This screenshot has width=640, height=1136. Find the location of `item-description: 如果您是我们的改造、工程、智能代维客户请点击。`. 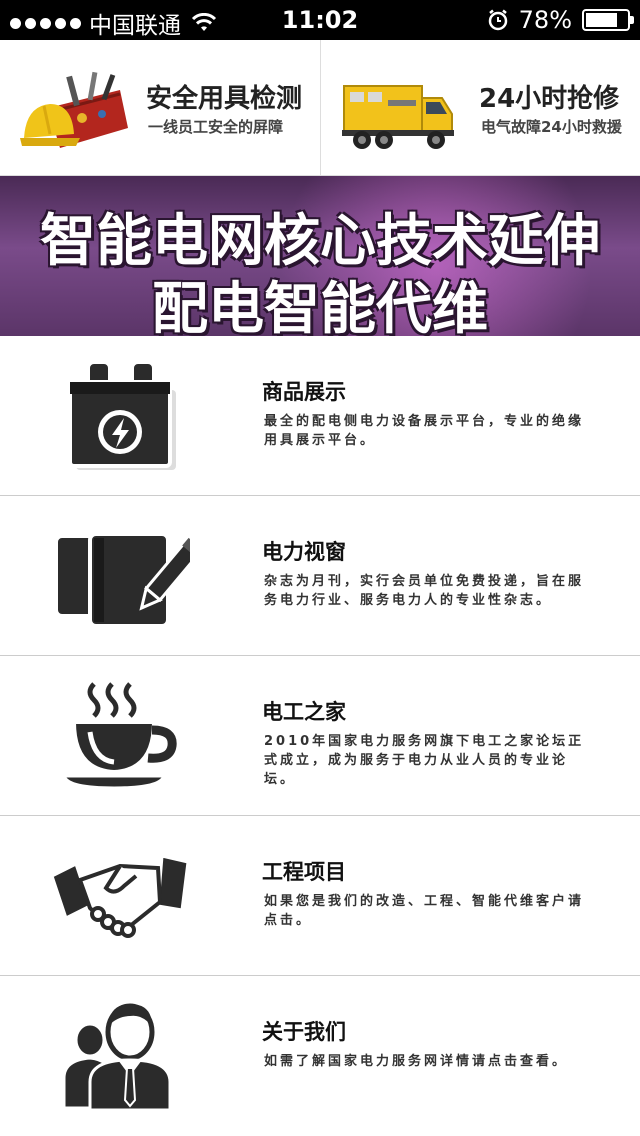

item-description: 如果您是我们的改造、工程、智能代维客户请点击。 is located at coordinates (424, 911).